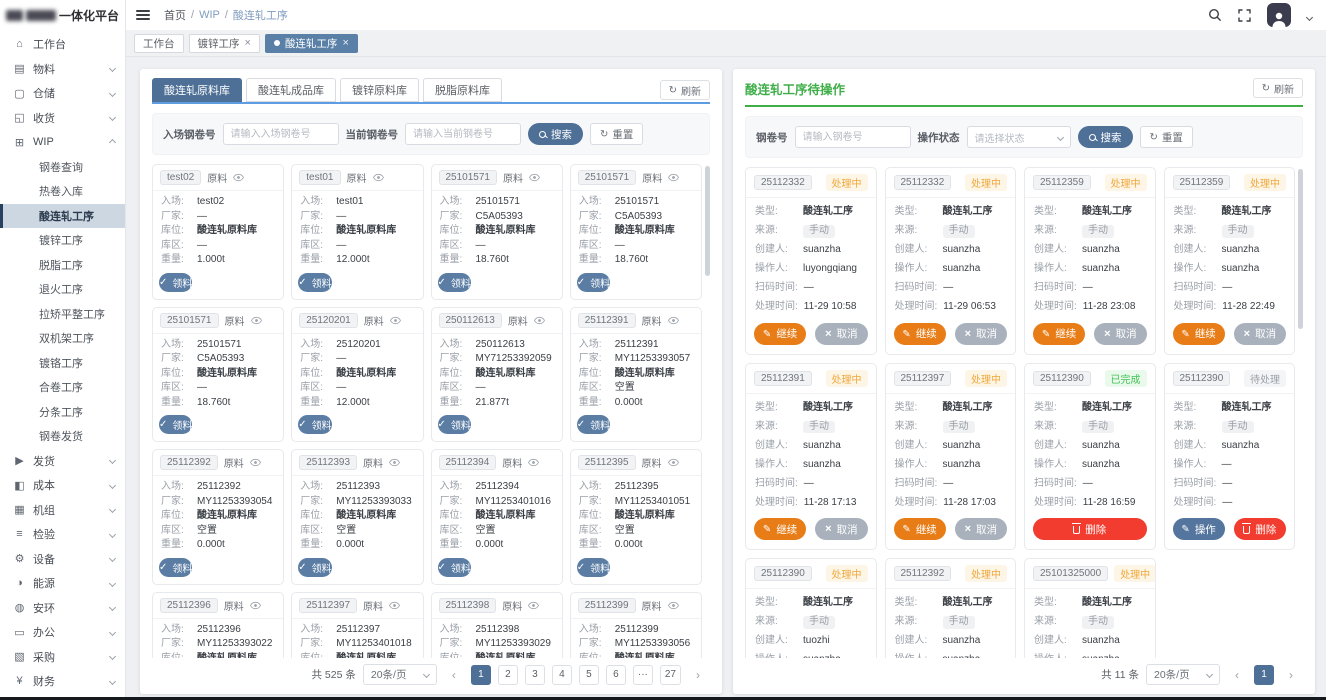 The width and height of the screenshot is (1326, 700). What do you see at coordinates (311, 43) in the screenshot?
I see `page-tab: 酸连轧工序 ×` at bounding box center [311, 43].